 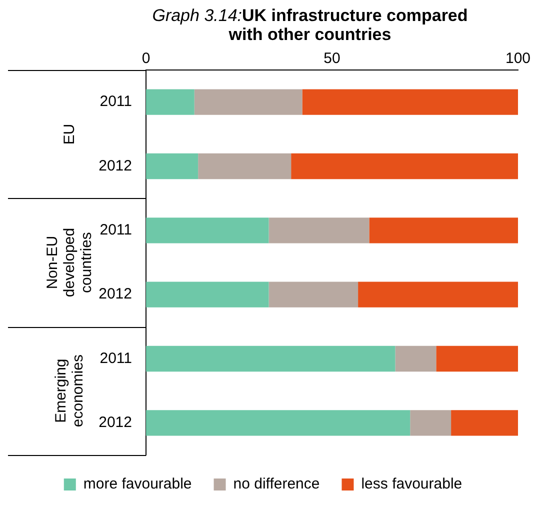 I want to click on legend-label: less favourable, so click(x=411, y=484).